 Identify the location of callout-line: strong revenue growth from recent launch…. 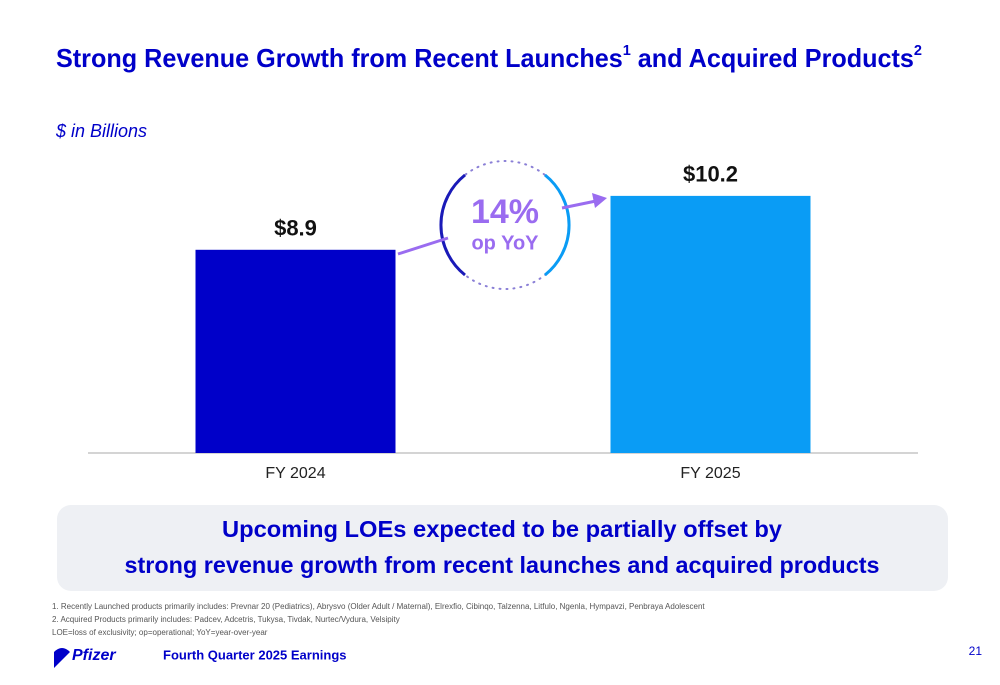
(502, 565).